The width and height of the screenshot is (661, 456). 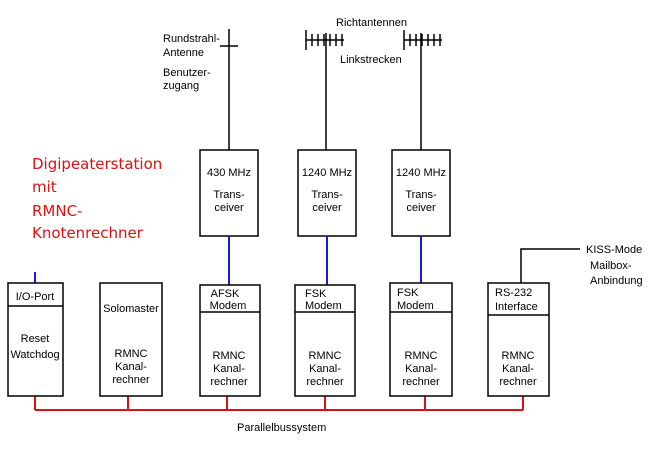 I want to click on title-line-2: mit, so click(x=44, y=187).